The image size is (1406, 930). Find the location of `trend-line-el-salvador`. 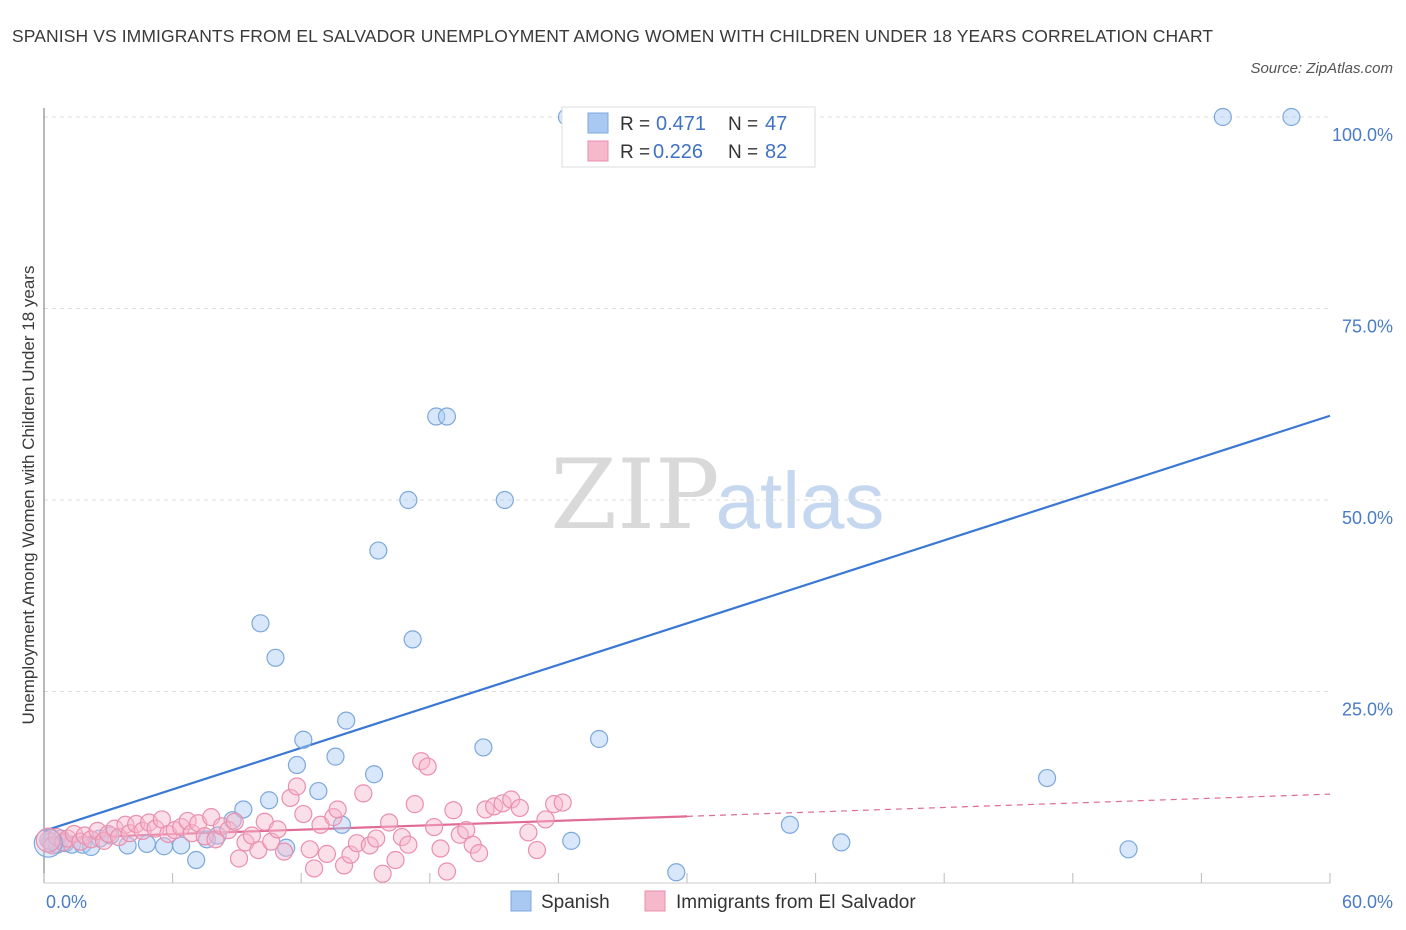

trend-line-el-salvador is located at coordinates (365, 827).